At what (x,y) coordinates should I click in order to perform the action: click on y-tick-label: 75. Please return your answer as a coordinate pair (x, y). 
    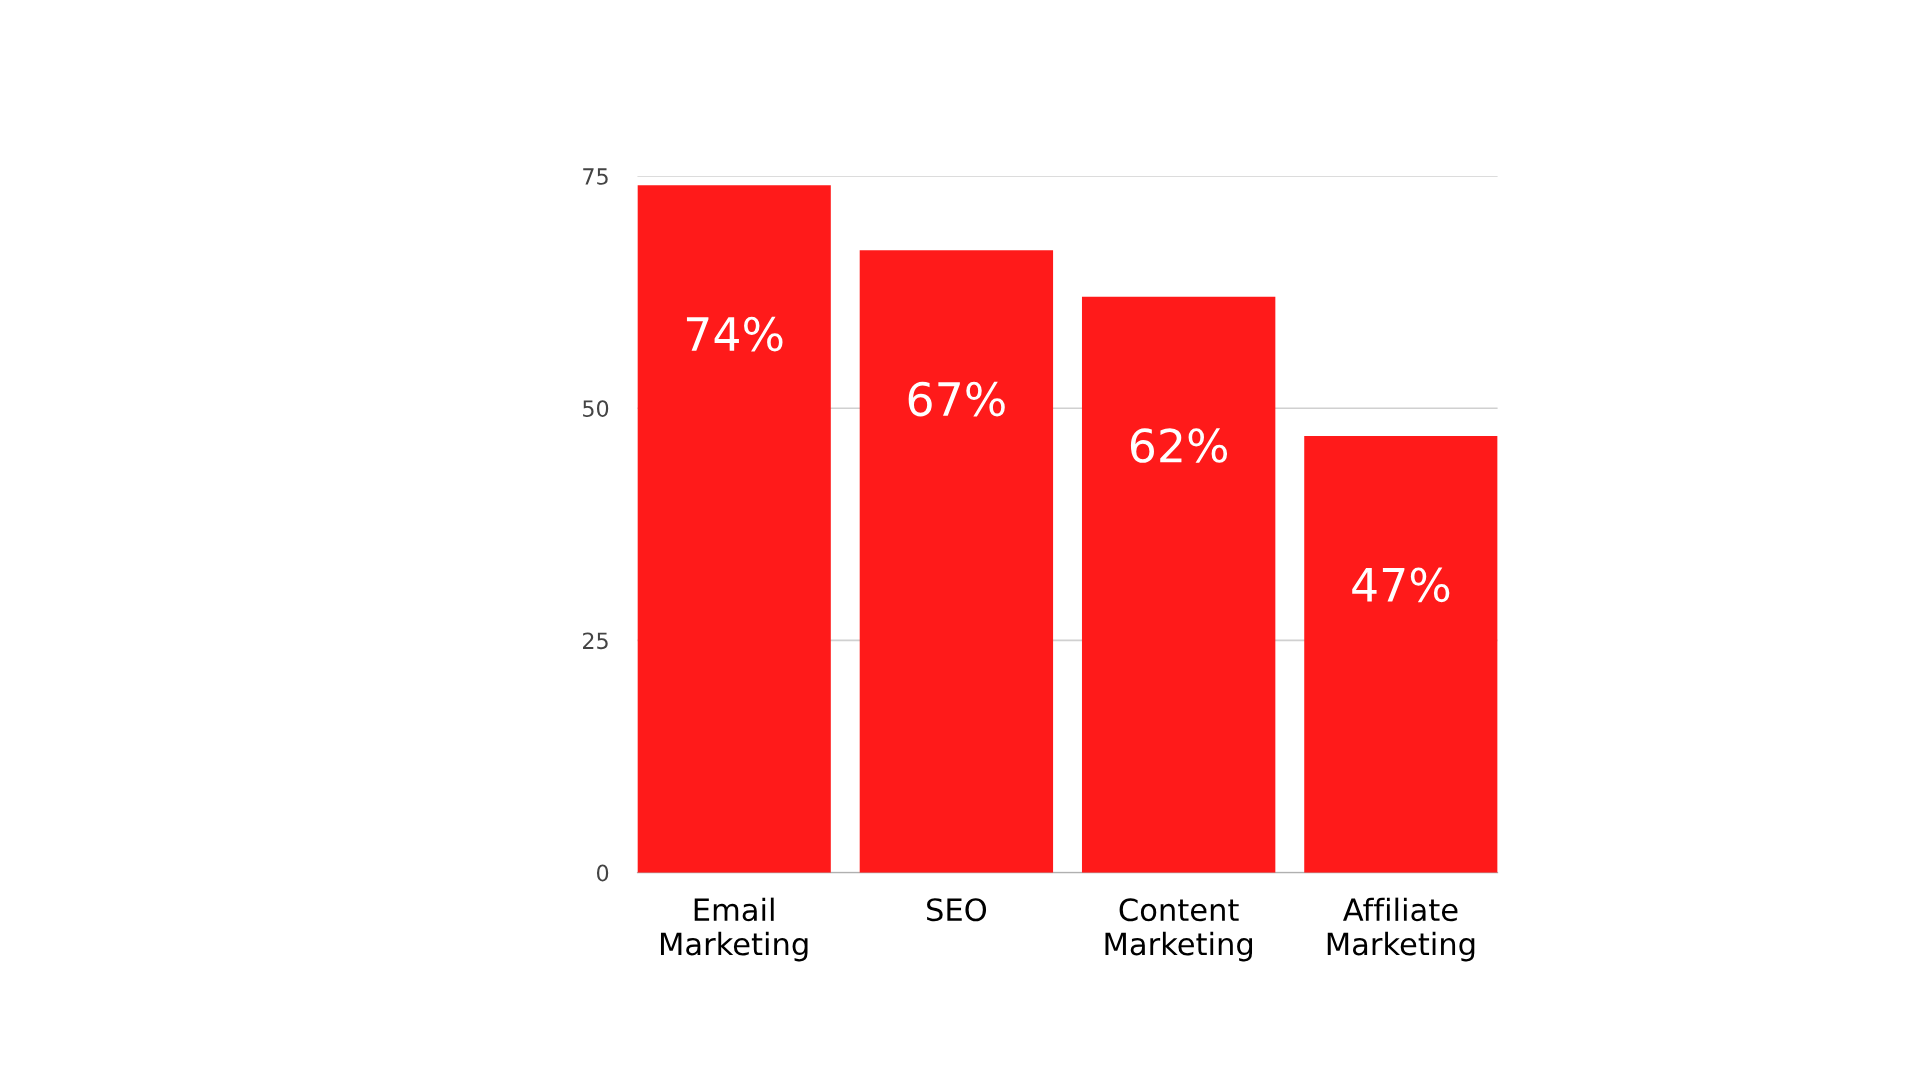
    Looking at the image, I should click on (595, 176).